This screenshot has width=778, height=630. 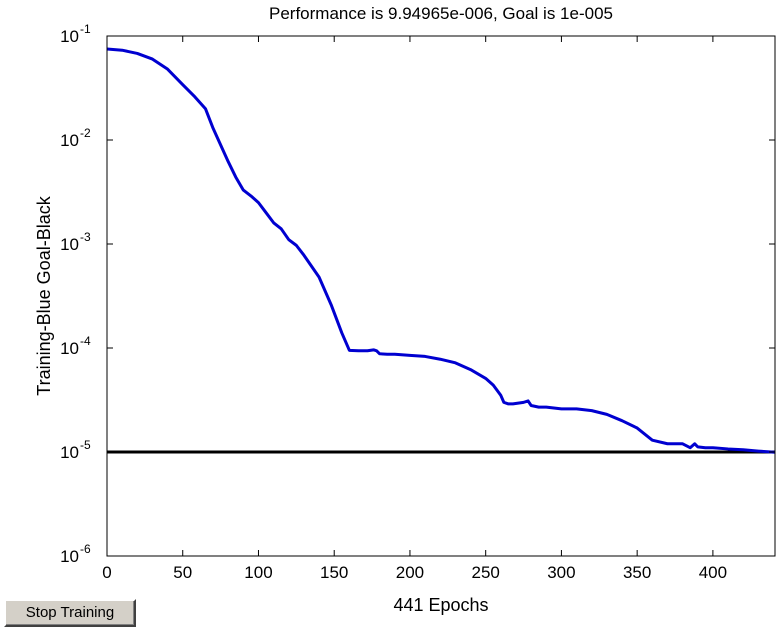 I want to click on x-tick-label: 100, so click(x=258, y=572).